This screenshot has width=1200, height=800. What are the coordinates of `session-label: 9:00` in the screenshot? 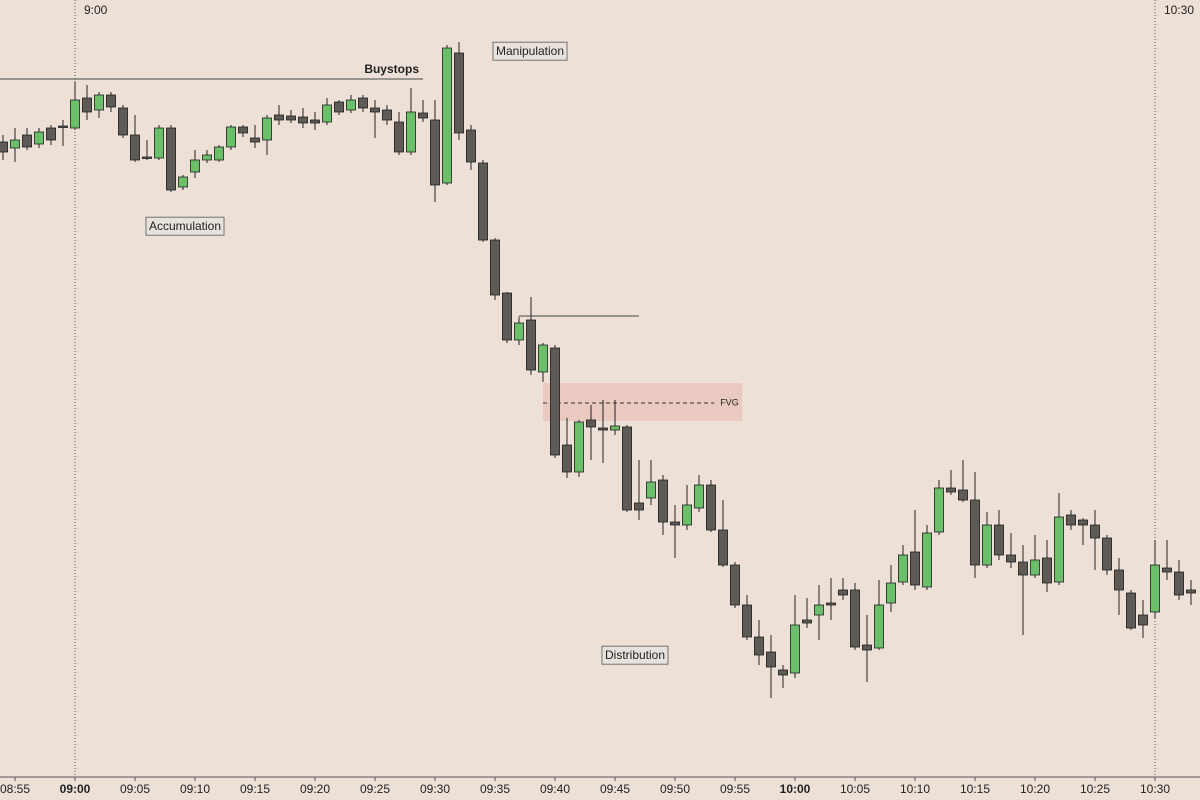 It's located at (96, 10).